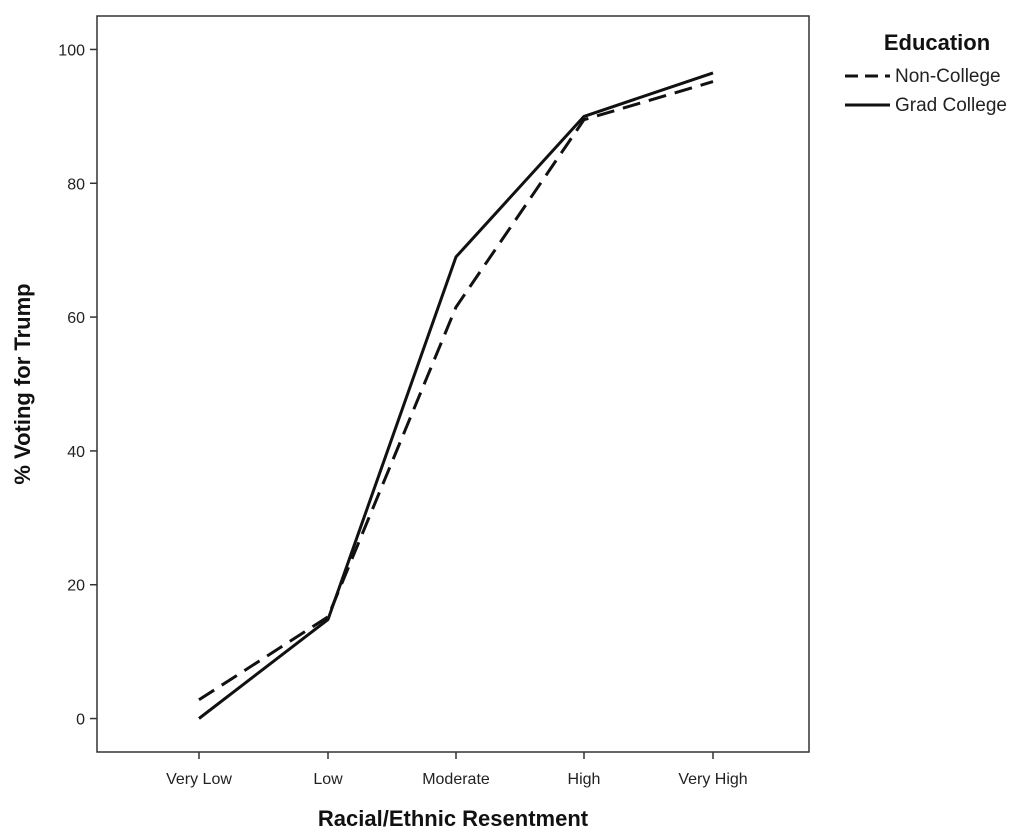 Image resolution: width=1031 pixels, height=830 pixels. What do you see at coordinates (456, 779) in the screenshot?
I see `x-tick-label: Moderate` at bounding box center [456, 779].